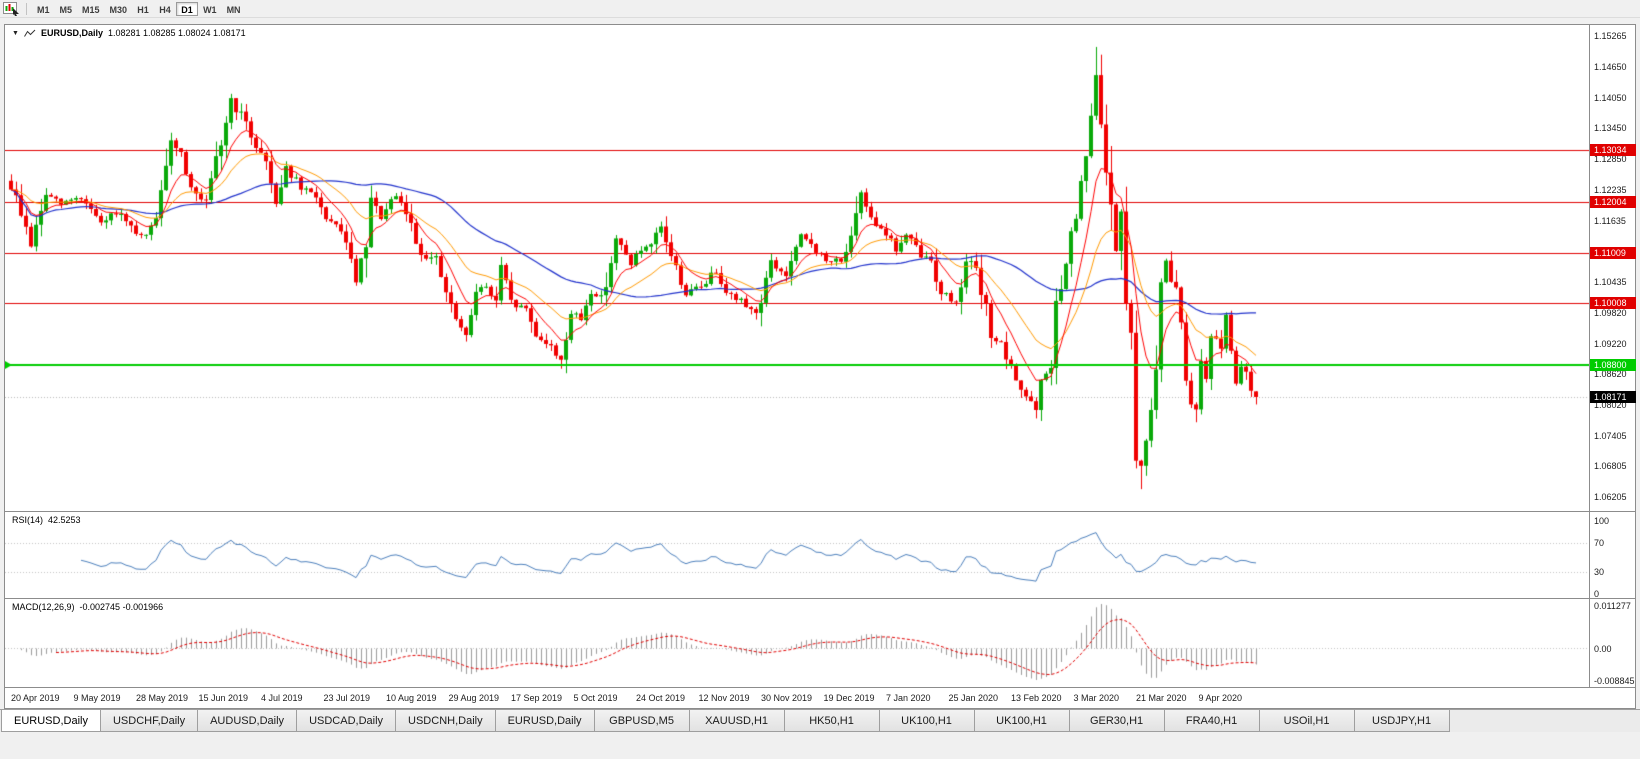 This screenshot has width=1640, height=759. What do you see at coordinates (1599, 542) in the screenshot?
I see `rsi-axis-label: 70` at bounding box center [1599, 542].